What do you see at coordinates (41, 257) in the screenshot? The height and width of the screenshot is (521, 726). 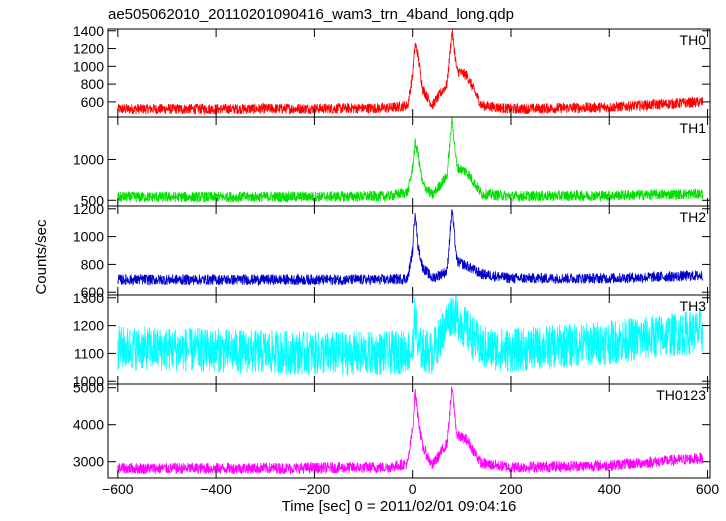 I see `y-axis-label: Counts/sec` at bounding box center [41, 257].